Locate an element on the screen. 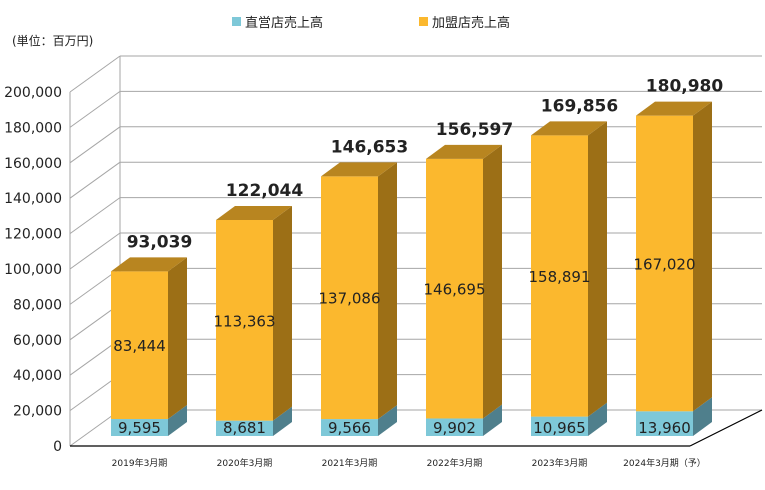 This screenshot has height=490, width=765. floor-right-edge is located at coordinates (726, 428).